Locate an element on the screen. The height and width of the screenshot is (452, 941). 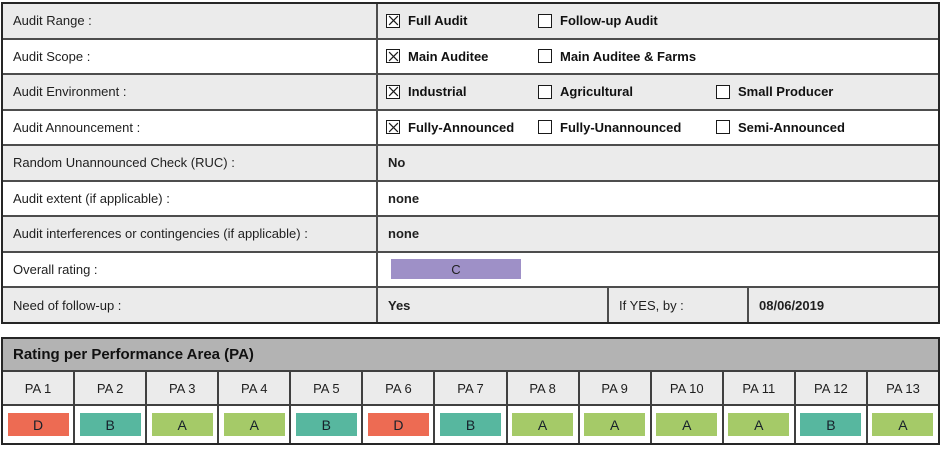
option-label: Main Auditee & Farms is located at coordinates (628, 56).